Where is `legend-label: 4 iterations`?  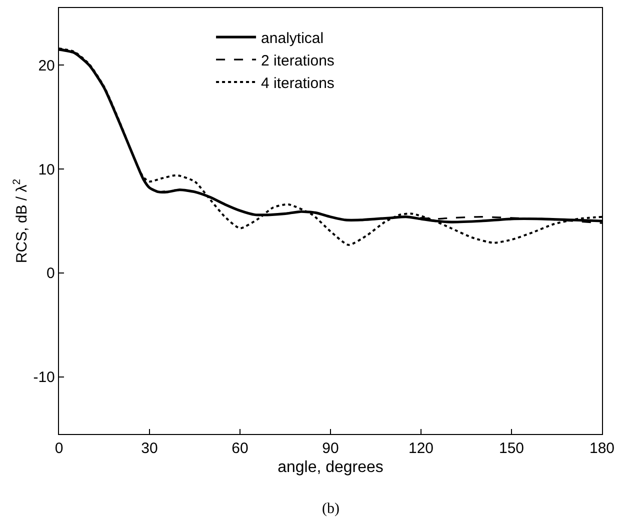 legend-label: 4 iterations is located at coordinates (297, 83).